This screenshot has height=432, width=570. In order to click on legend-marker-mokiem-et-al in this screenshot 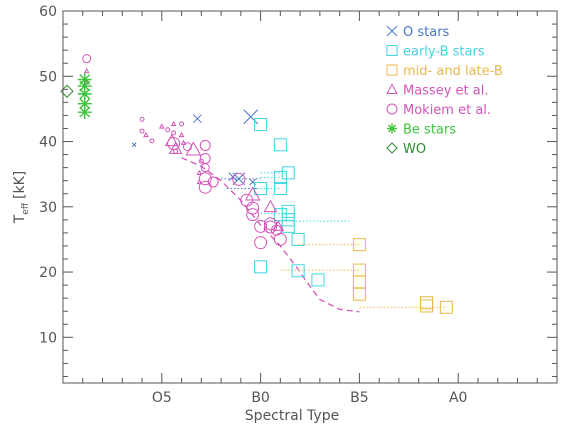, I will do `click(392, 109)`.